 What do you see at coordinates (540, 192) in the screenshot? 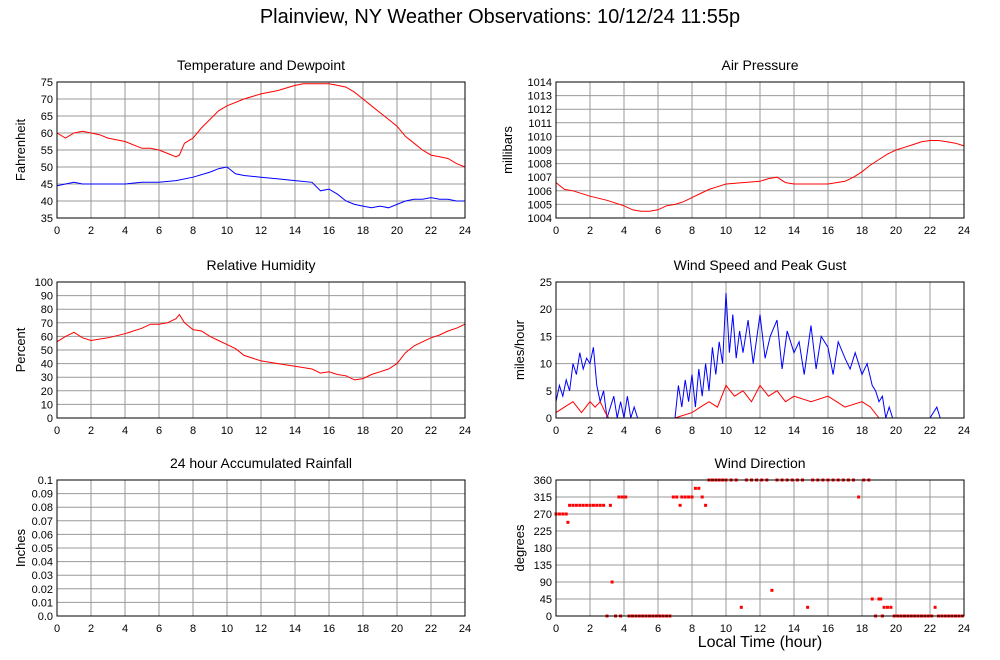
I see `y-tick-label: 1006` at bounding box center [540, 192].